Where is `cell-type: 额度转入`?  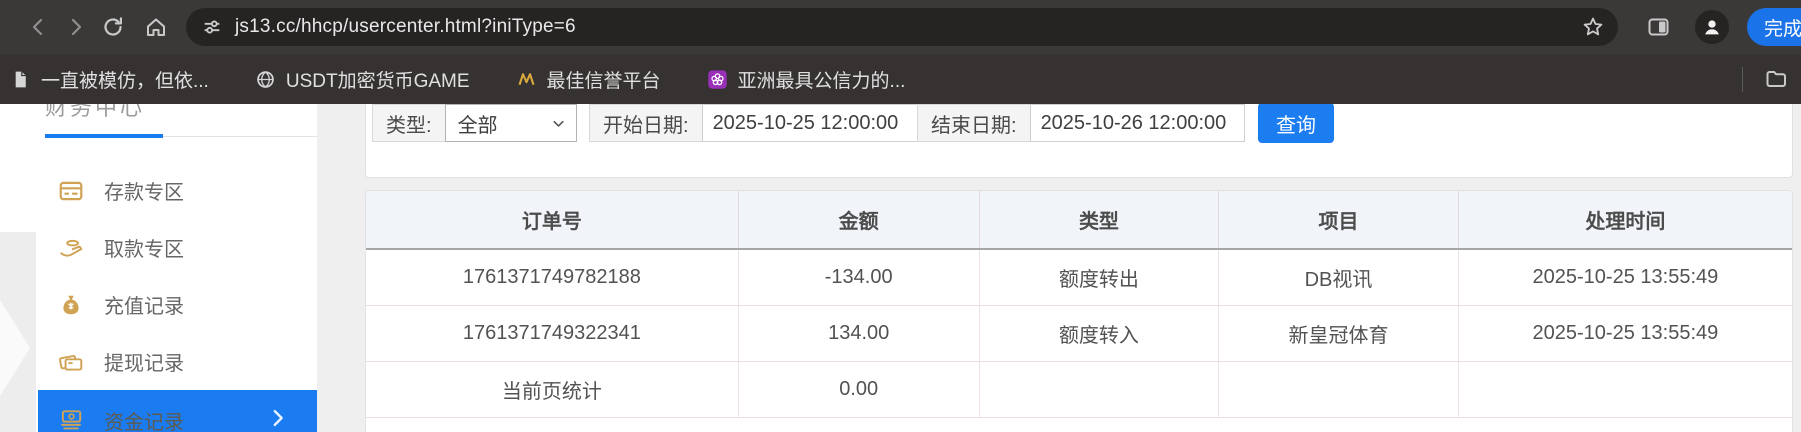 cell-type: 额度转入 is located at coordinates (1099, 333).